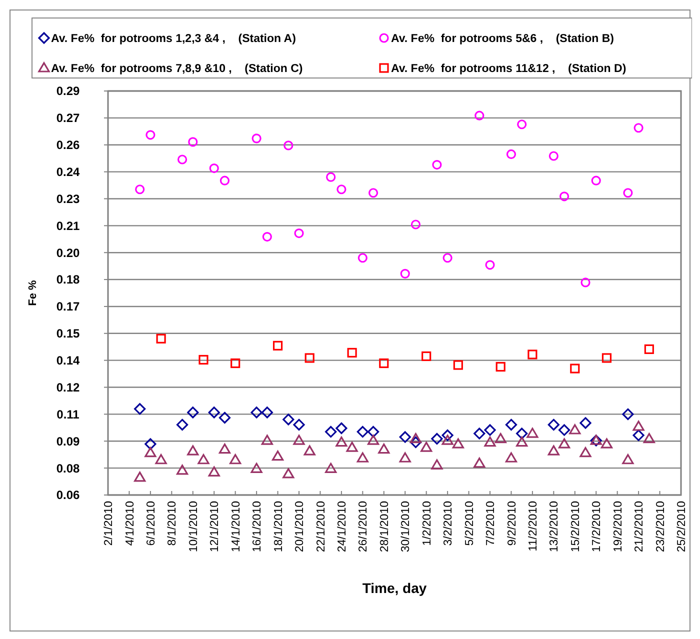  What do you see at coordinates (533, 526) in the screenshot?
I see `x-tick-label: 11/2/2010` at bounding box center [533, 526].